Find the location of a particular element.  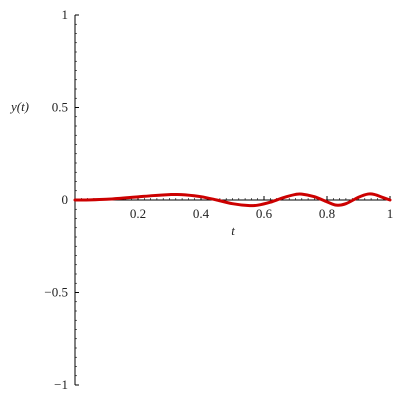

y-tick-label: 0 is located at coordinates (65, 199).